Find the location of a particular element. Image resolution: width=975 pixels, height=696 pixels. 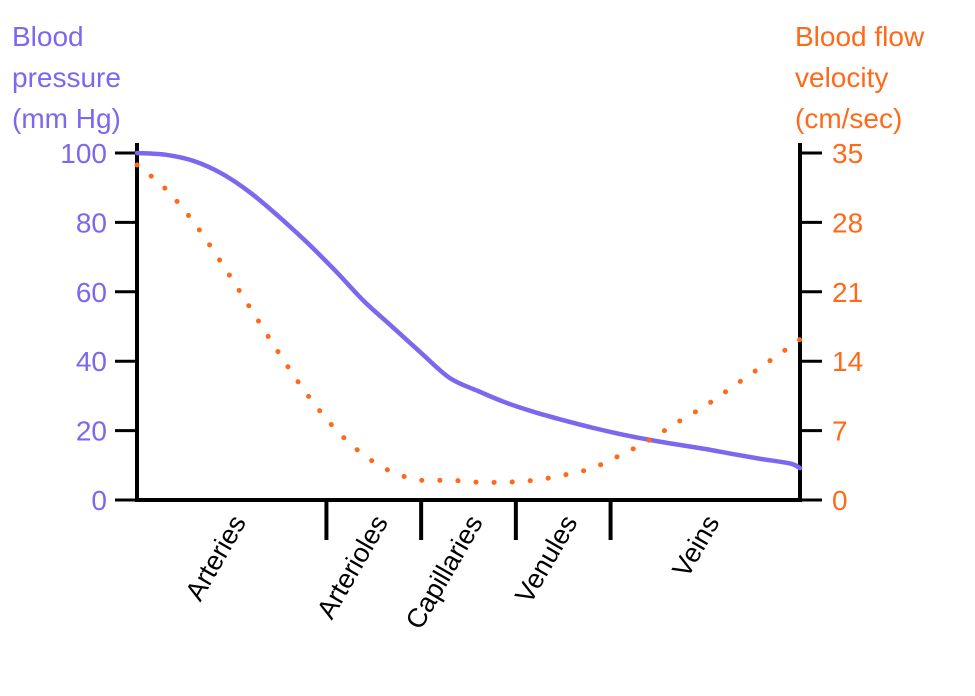

left-axis-ticks: 0 20 40 60 80 100 is located at coordinates (98, 327).